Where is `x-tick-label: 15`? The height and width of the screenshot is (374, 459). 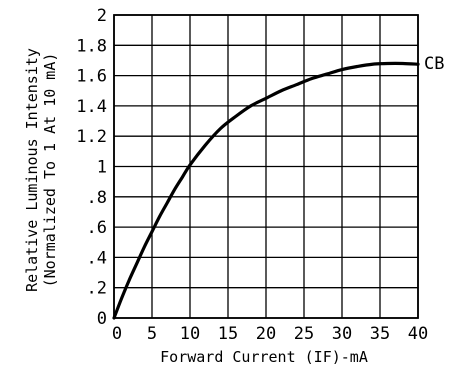
x-tick-label: 15 is located at coordinates (228, 334).